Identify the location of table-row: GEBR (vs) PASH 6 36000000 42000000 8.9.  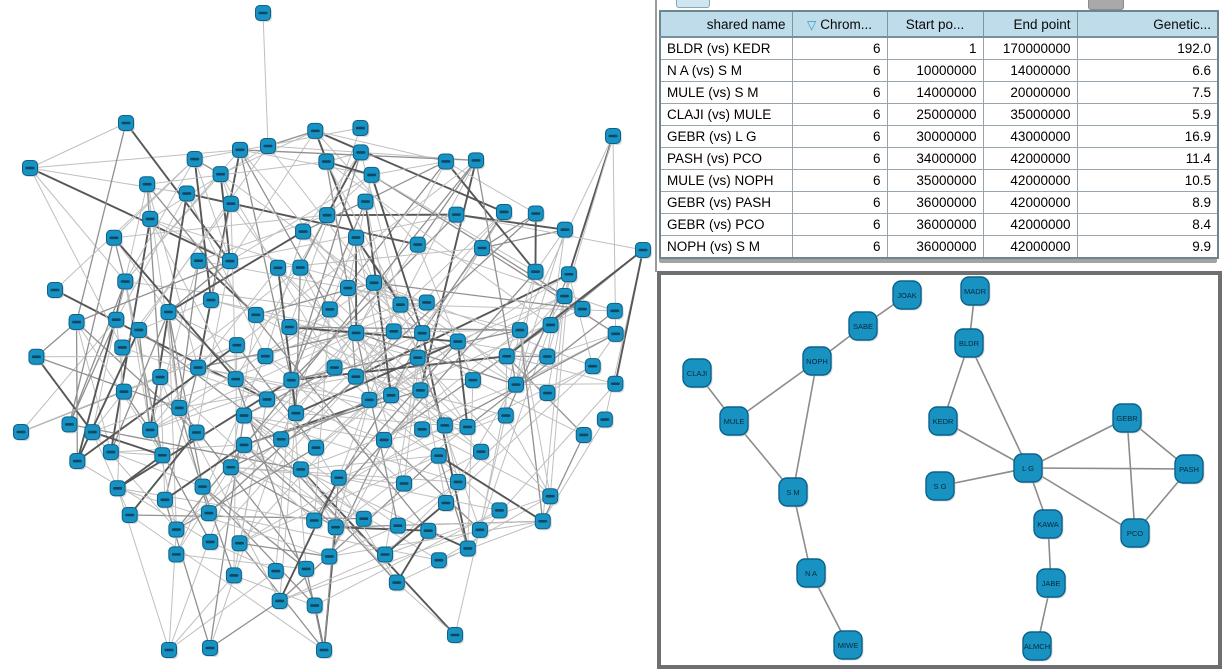
(939, 202).